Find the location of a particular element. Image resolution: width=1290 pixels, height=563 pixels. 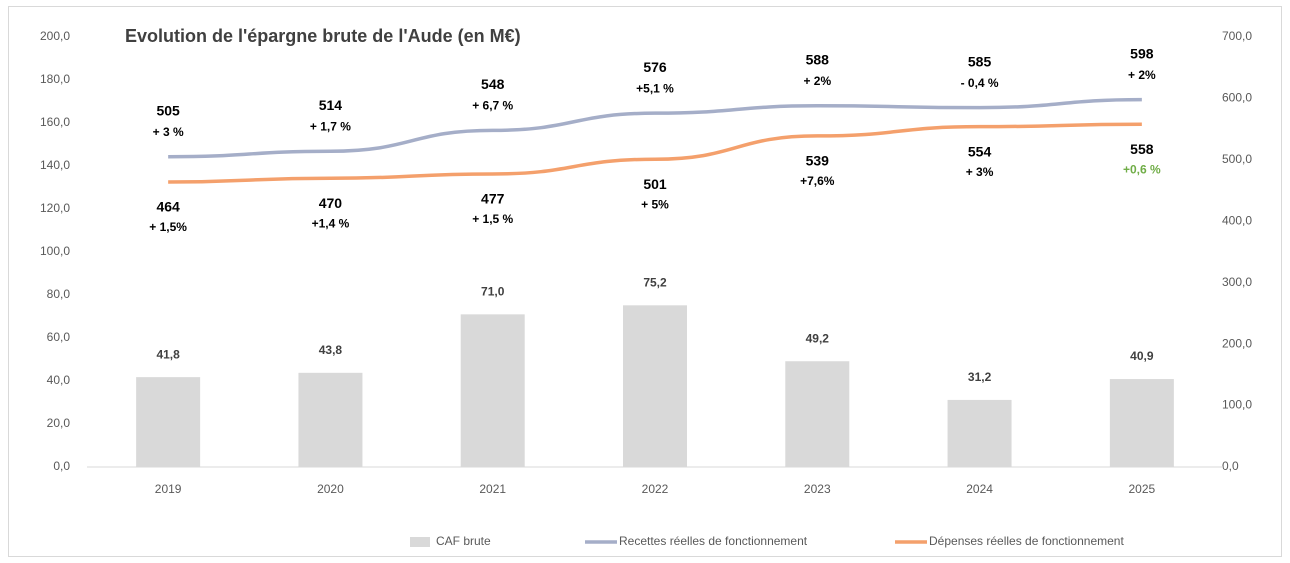

line-change-label: +5,1 % is located at coordinates (655, 88).